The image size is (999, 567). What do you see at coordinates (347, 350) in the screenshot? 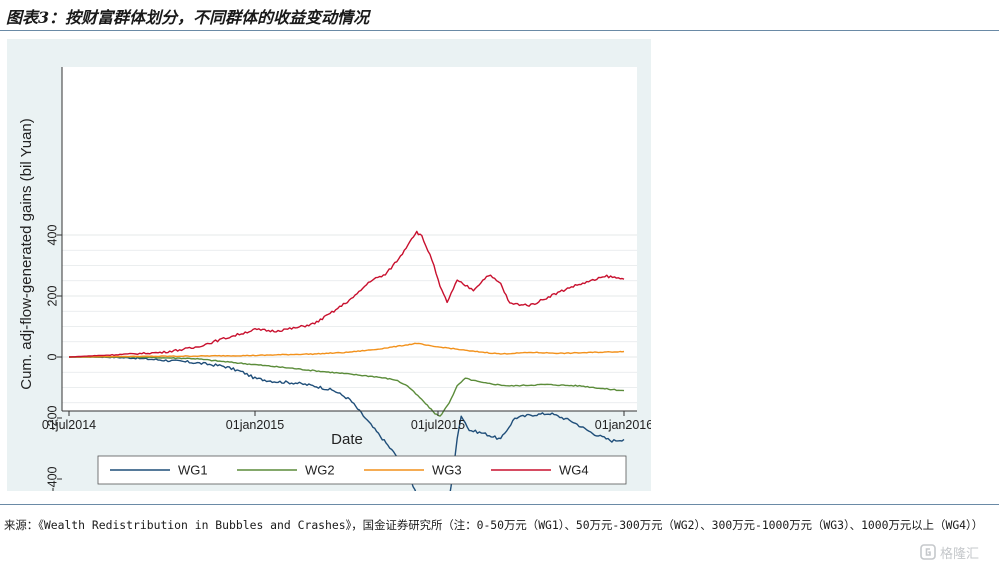
I see `series-line-wg3` at bounding box center [347, 350].